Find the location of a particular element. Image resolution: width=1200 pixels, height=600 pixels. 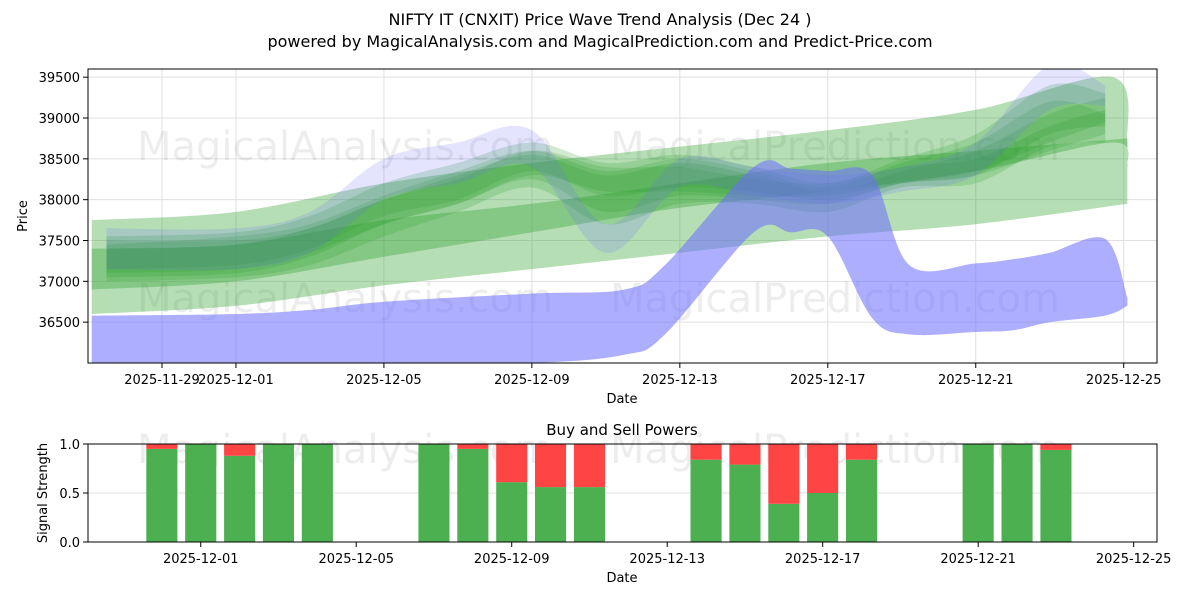

bottom-x-tick-label: 2025-12-05 is located at coordinates (356, 559).